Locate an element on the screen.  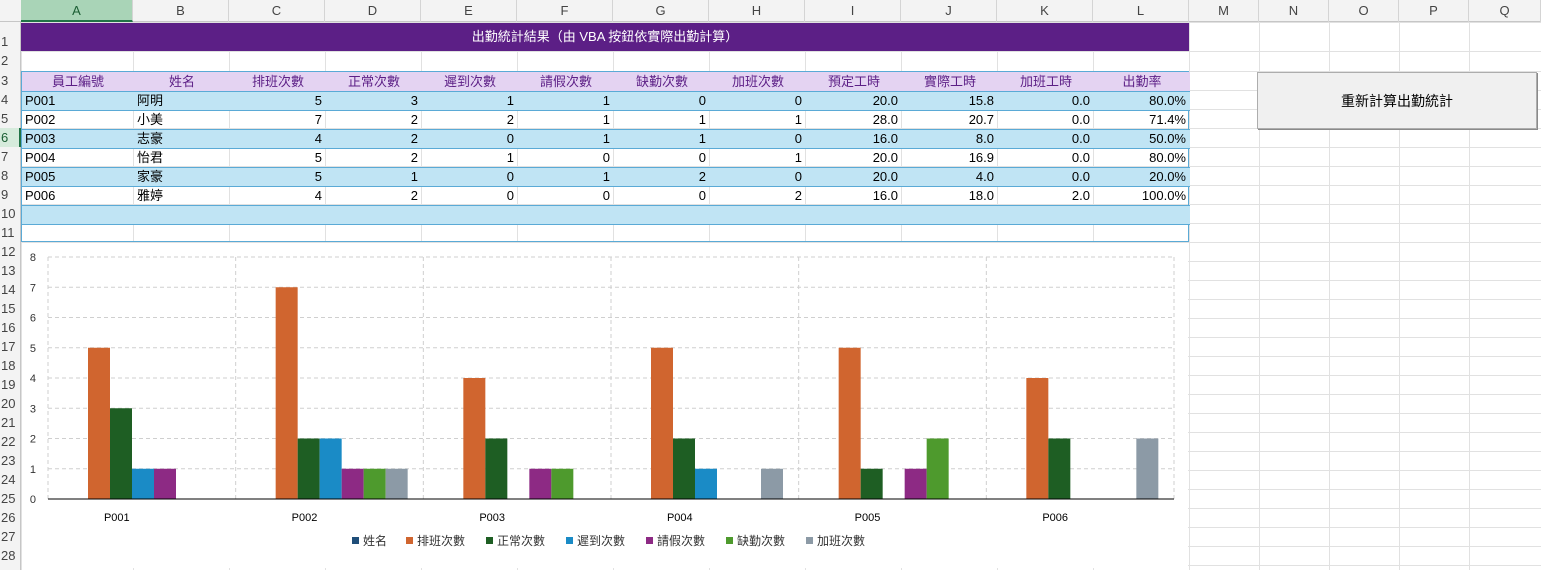
table-header-cell: 遲到次數 is located at coordinates (469, 81).